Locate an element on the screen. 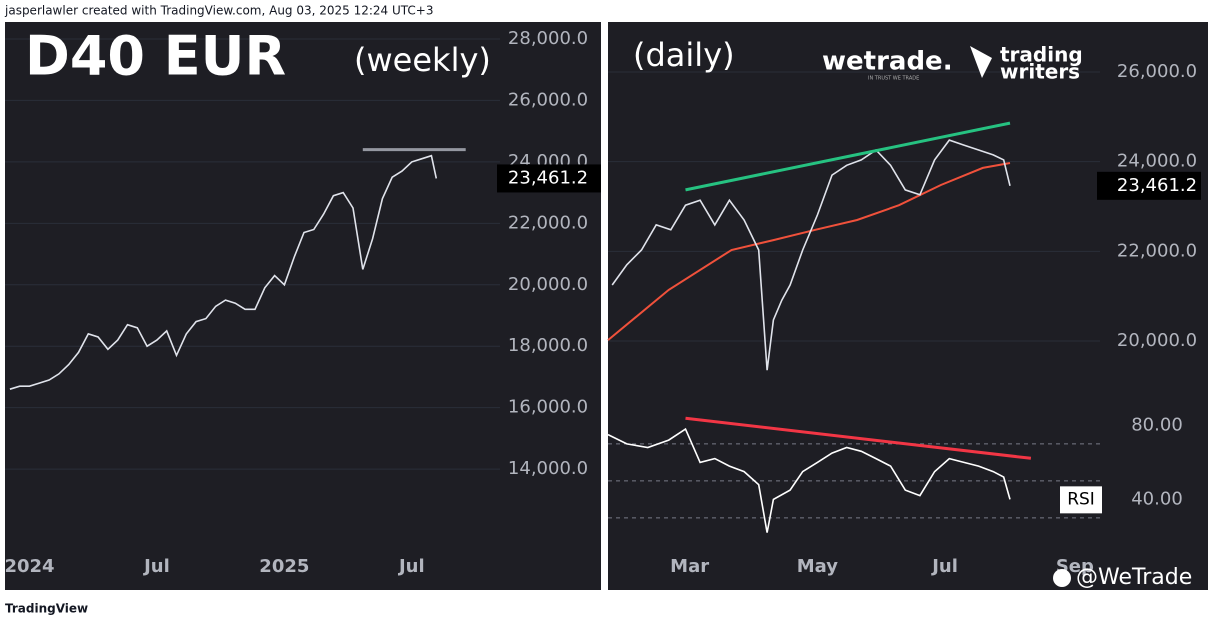 This screenshot has width=1210, height=621. y-tick-label: 16,000.0 is located at coordinates (548, 407).